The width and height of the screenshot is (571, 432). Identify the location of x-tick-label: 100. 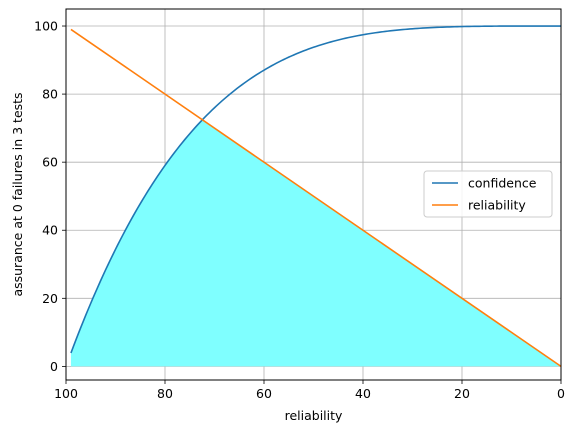
(66, 393).